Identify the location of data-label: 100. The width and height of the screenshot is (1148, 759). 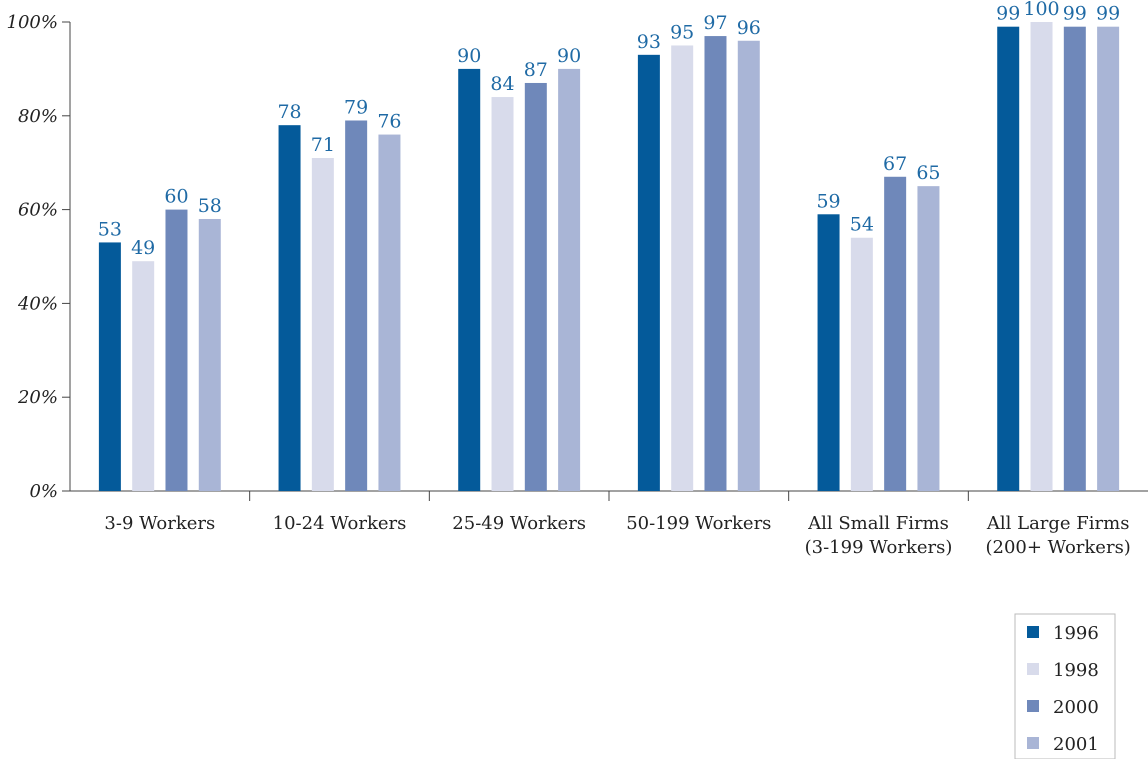
(1041, 10).